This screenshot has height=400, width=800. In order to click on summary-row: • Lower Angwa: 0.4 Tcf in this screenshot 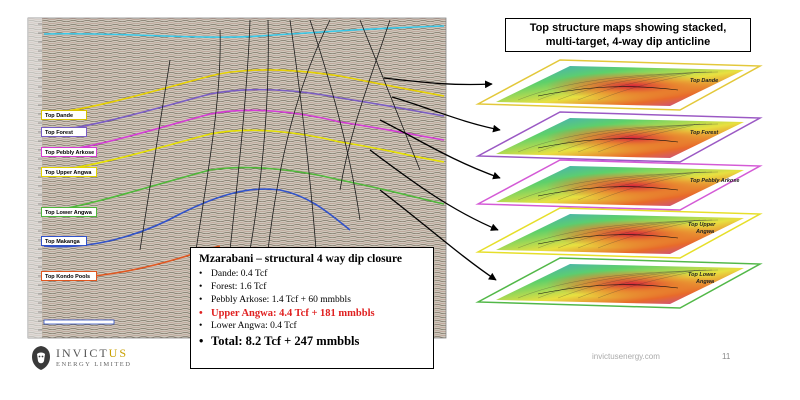, I will do `click(312, 326)`.